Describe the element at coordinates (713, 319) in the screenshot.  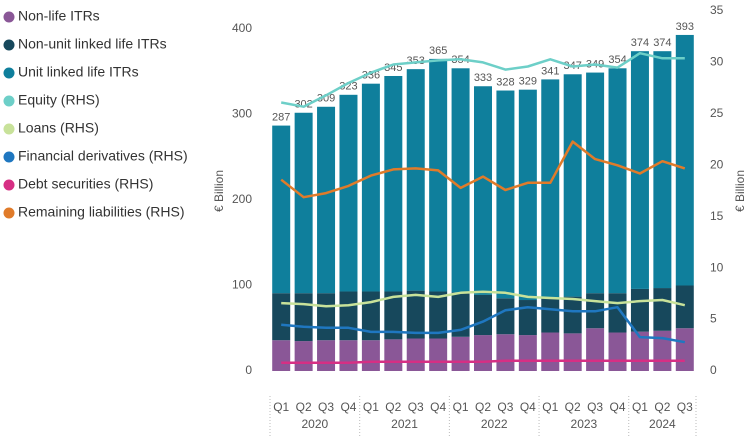
I see `y2-tick-label: 5` at that location.